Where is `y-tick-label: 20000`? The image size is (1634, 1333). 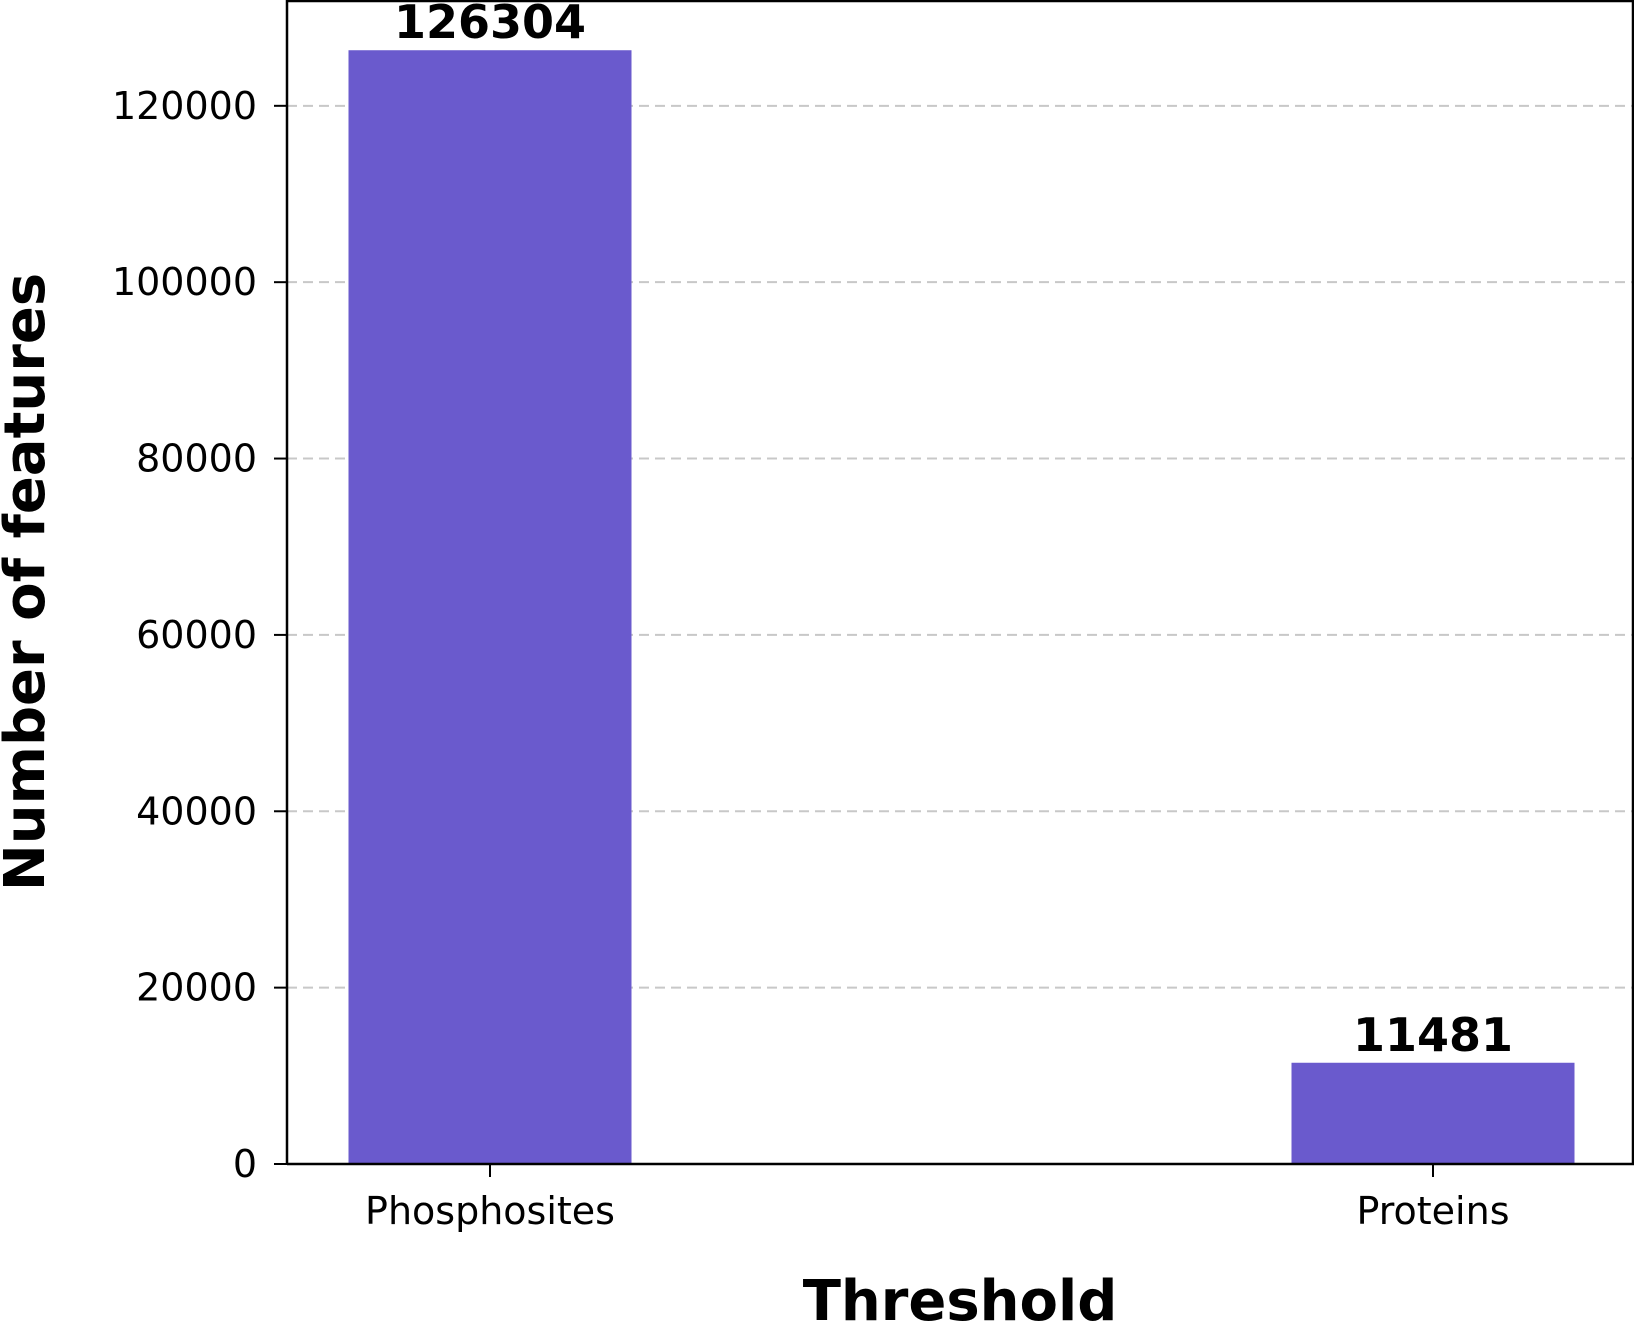
y-tick-label: 20000 is located at coordinates (196, 988).